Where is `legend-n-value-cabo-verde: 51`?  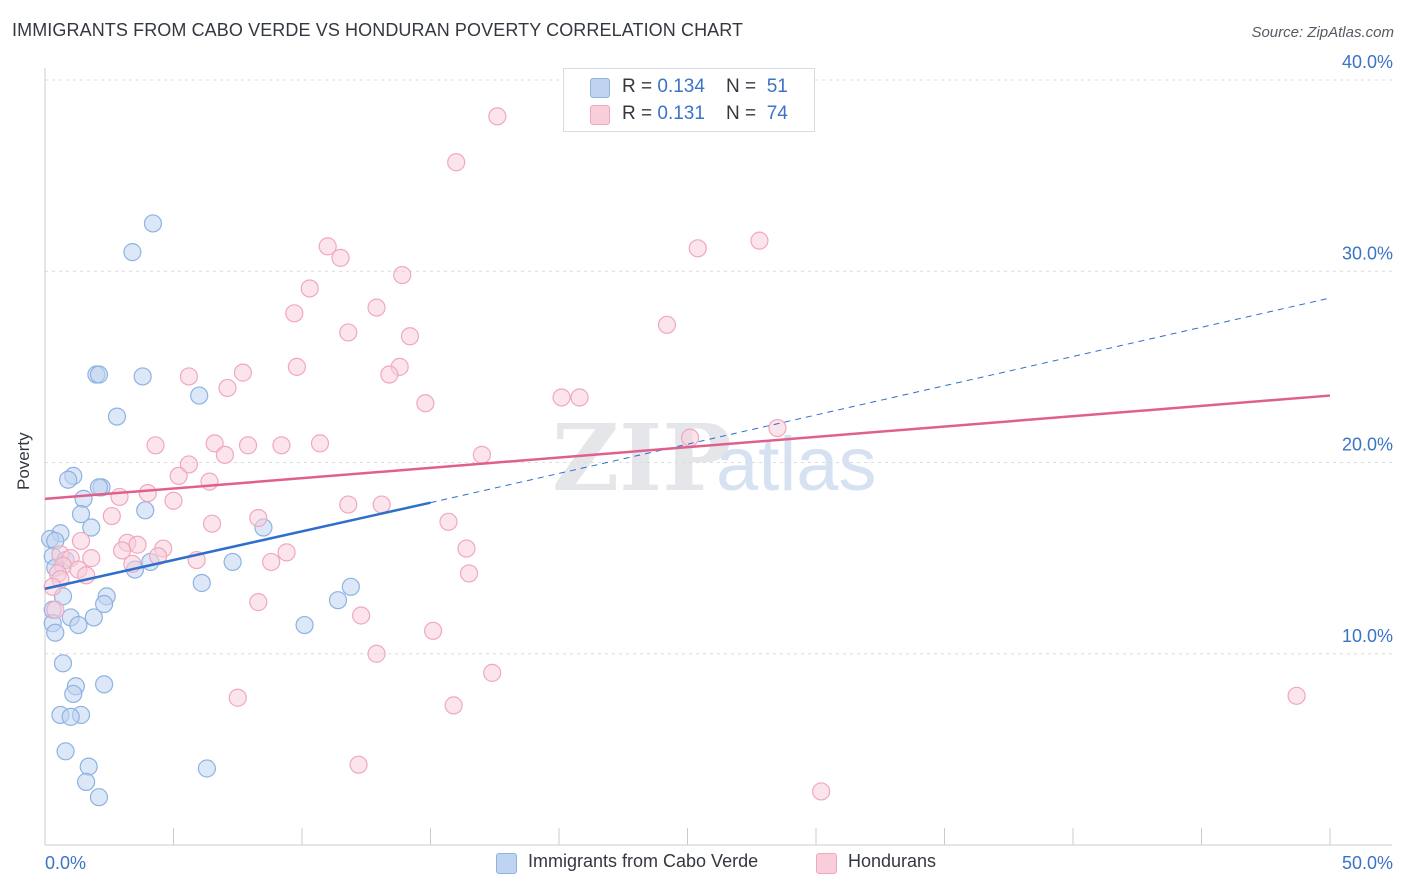
legend-n-value-cabo-verde: 51 is located at coordinates (777, 86).